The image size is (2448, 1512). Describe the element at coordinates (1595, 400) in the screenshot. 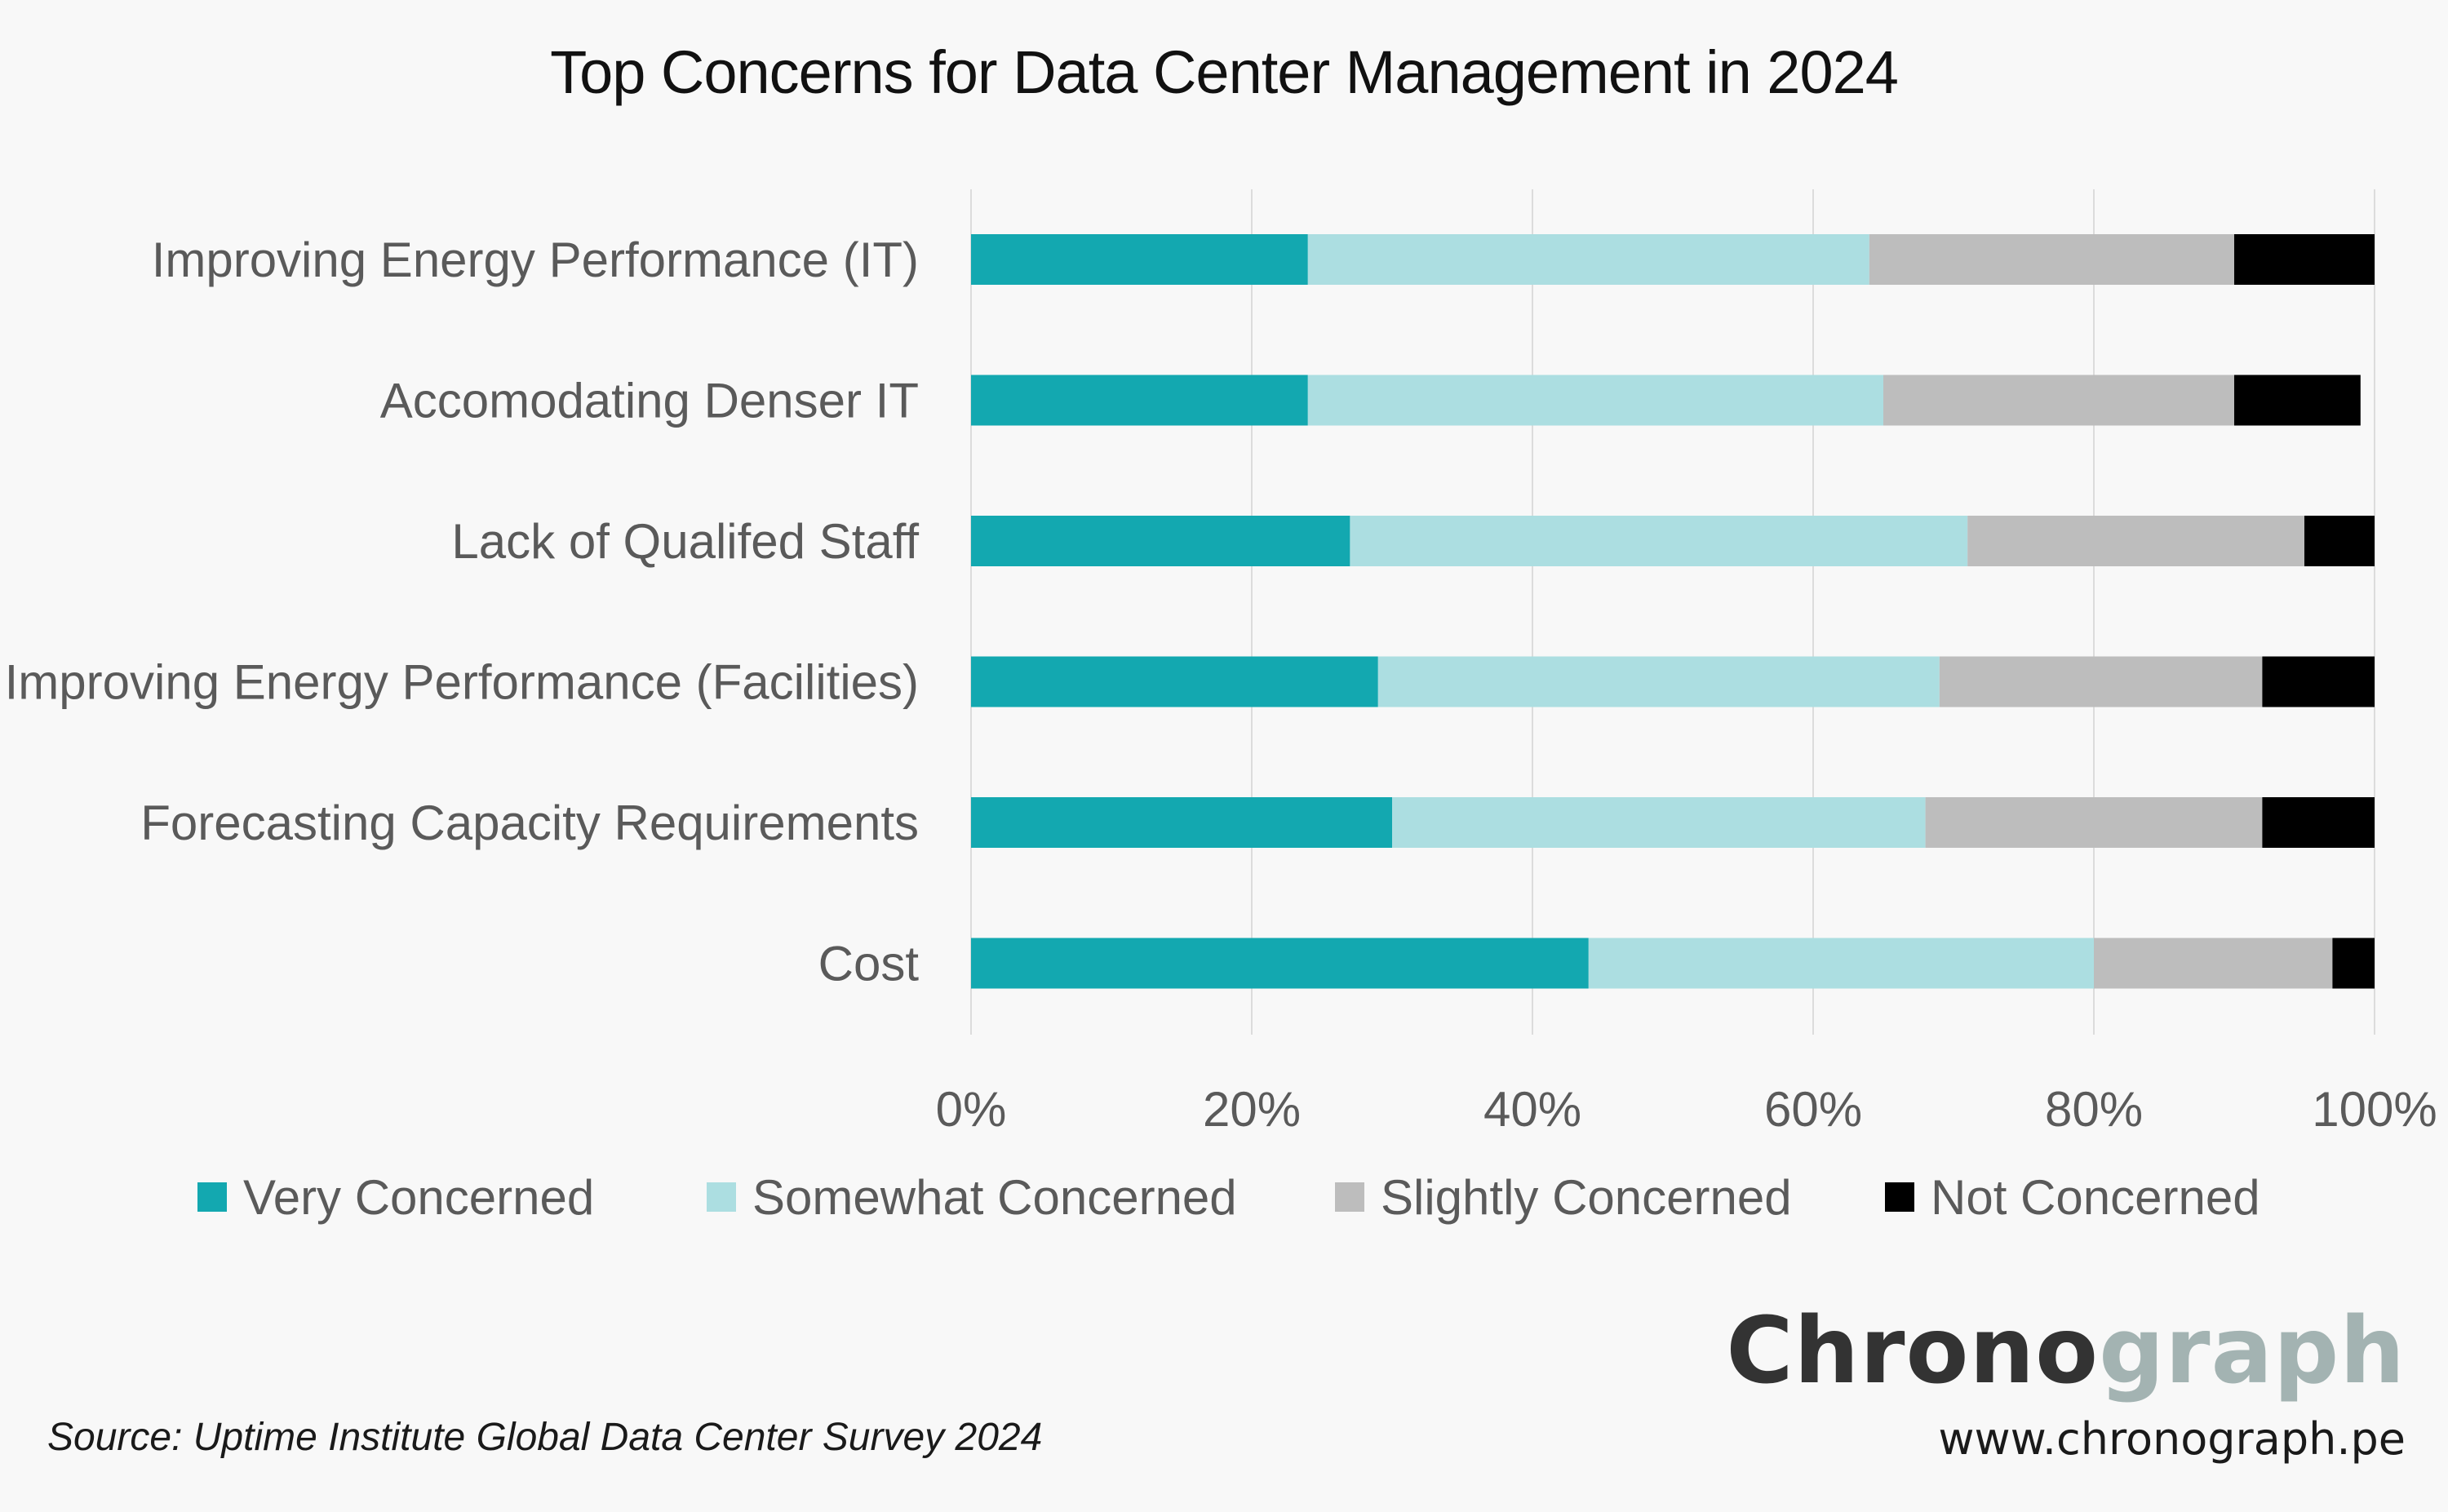

I see `bar-somewhat-concerned-accomodating-denser-it` at that location.